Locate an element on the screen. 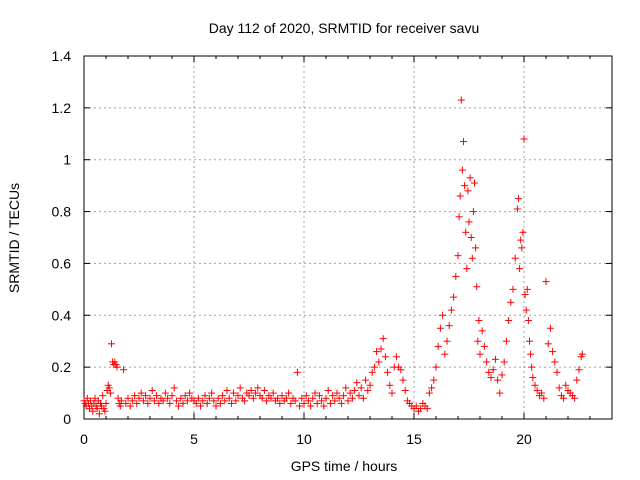 Image resolution: width=640 pixels, height=480 pixels. y-tick-label: 0.8 is located at coordinates (62, 212).